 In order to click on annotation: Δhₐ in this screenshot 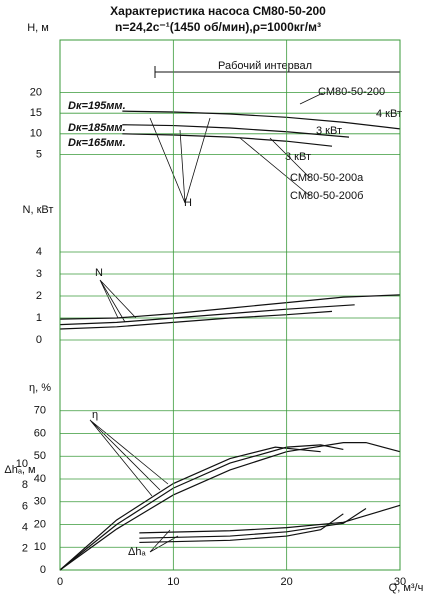, I will do `click(137, 552)`.